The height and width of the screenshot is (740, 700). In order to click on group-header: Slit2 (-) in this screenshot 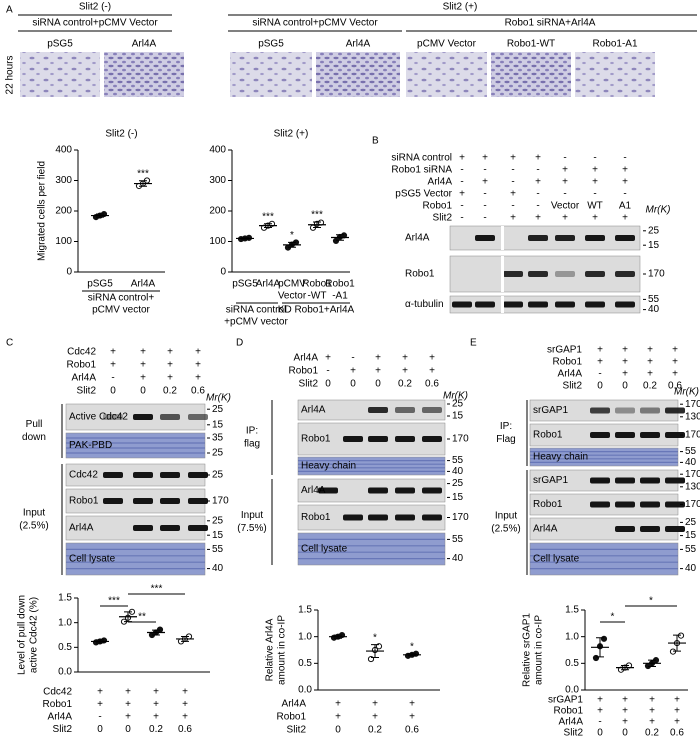, I will do `click(95, 7)`.